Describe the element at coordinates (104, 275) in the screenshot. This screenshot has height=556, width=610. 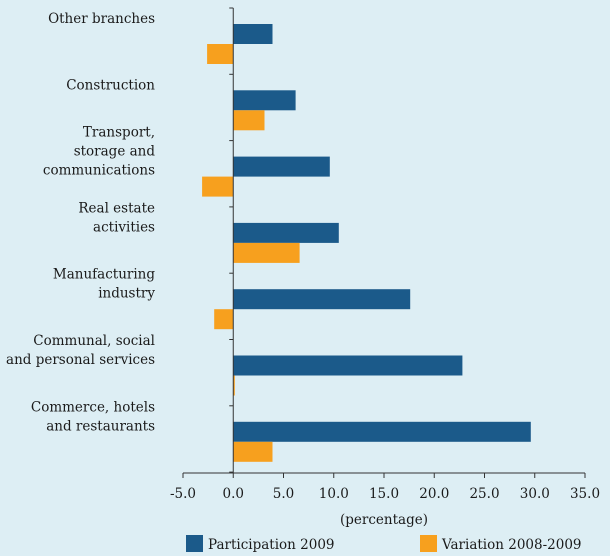
I see `category-label-line: Manufacturing` at that location.